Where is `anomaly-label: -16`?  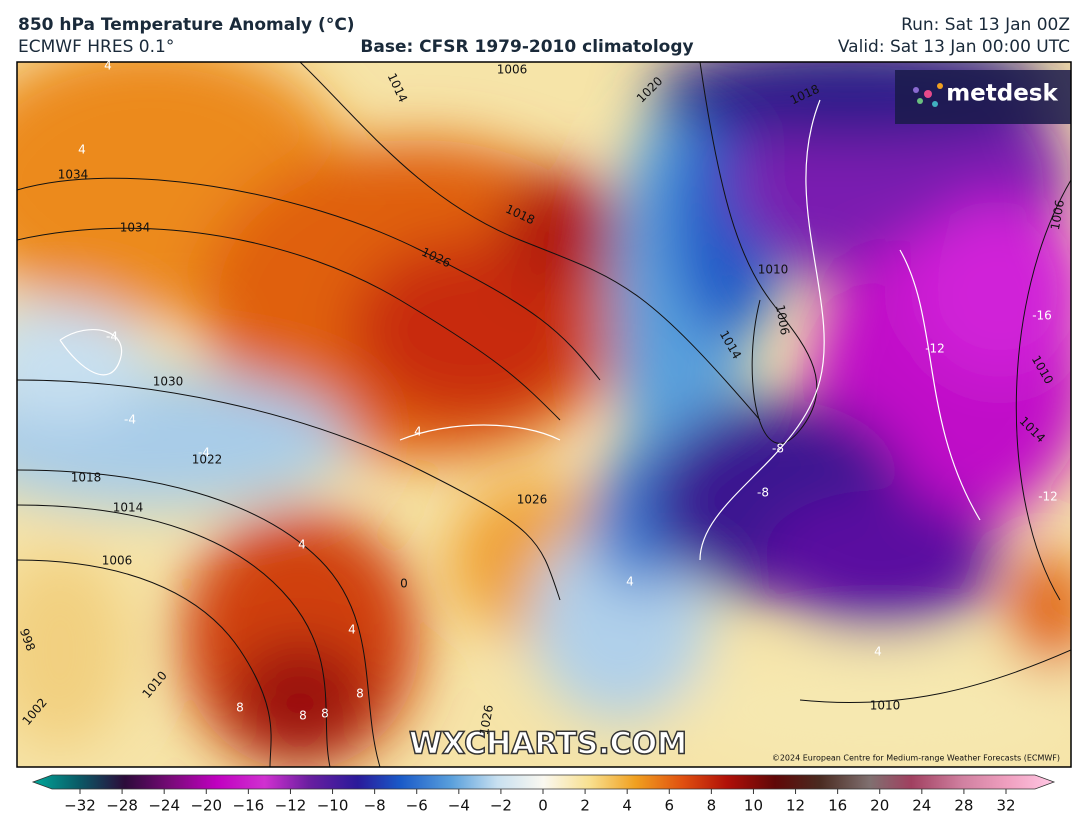 anomaly-label: -16 is located at coordinates (1042, 316).